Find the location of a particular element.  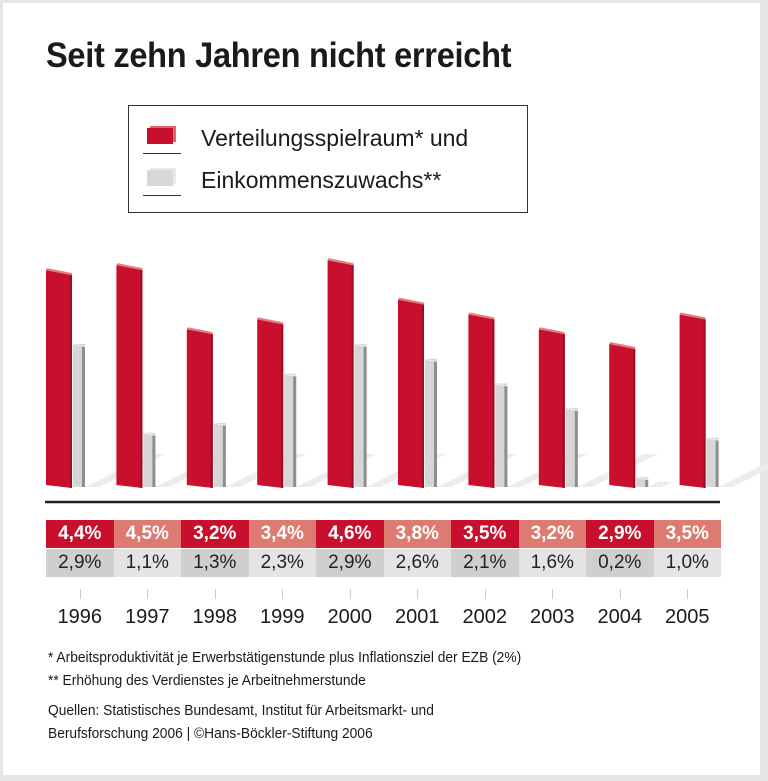

x-tick-label: 1999 is located at coordinates (282, 617).